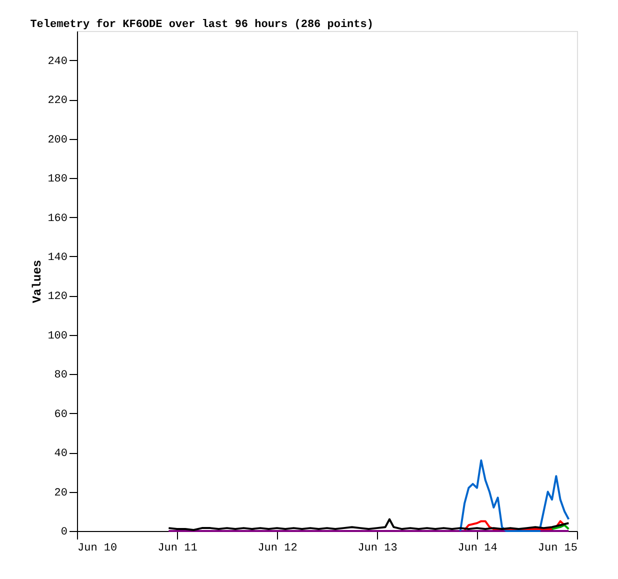  What do you see at coordinates (278, 548) in the screenshot?
I see `x-tick-label: Jun 12` at bounding box center [278, 548].